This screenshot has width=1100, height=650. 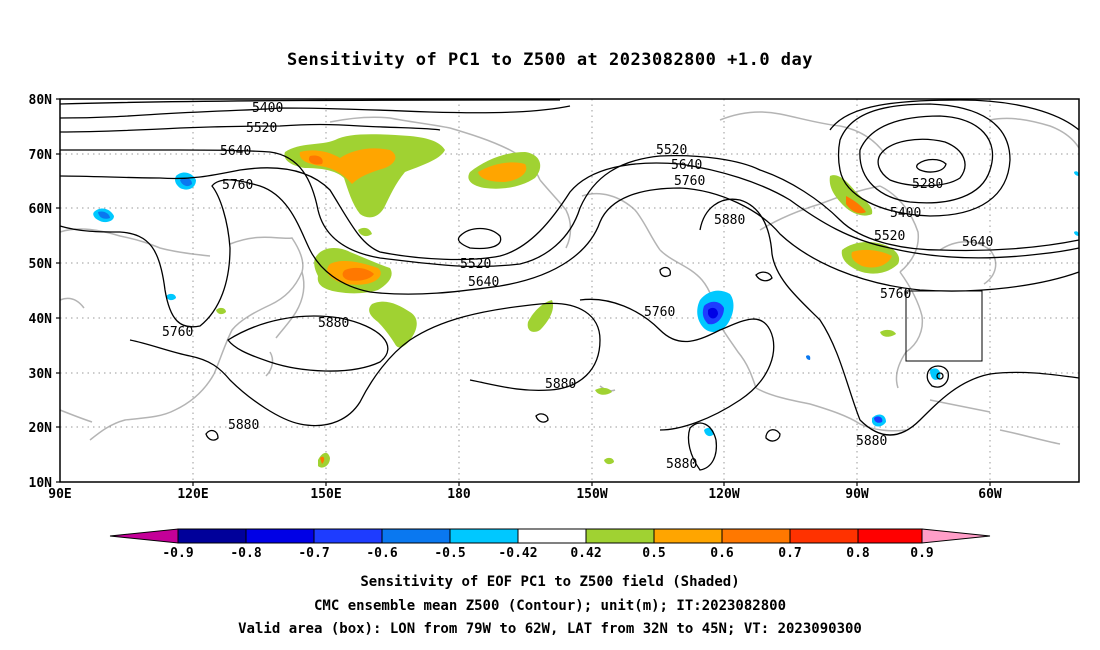 I want to click on colorbar-label: 0.7, so click(x=789, y=553).